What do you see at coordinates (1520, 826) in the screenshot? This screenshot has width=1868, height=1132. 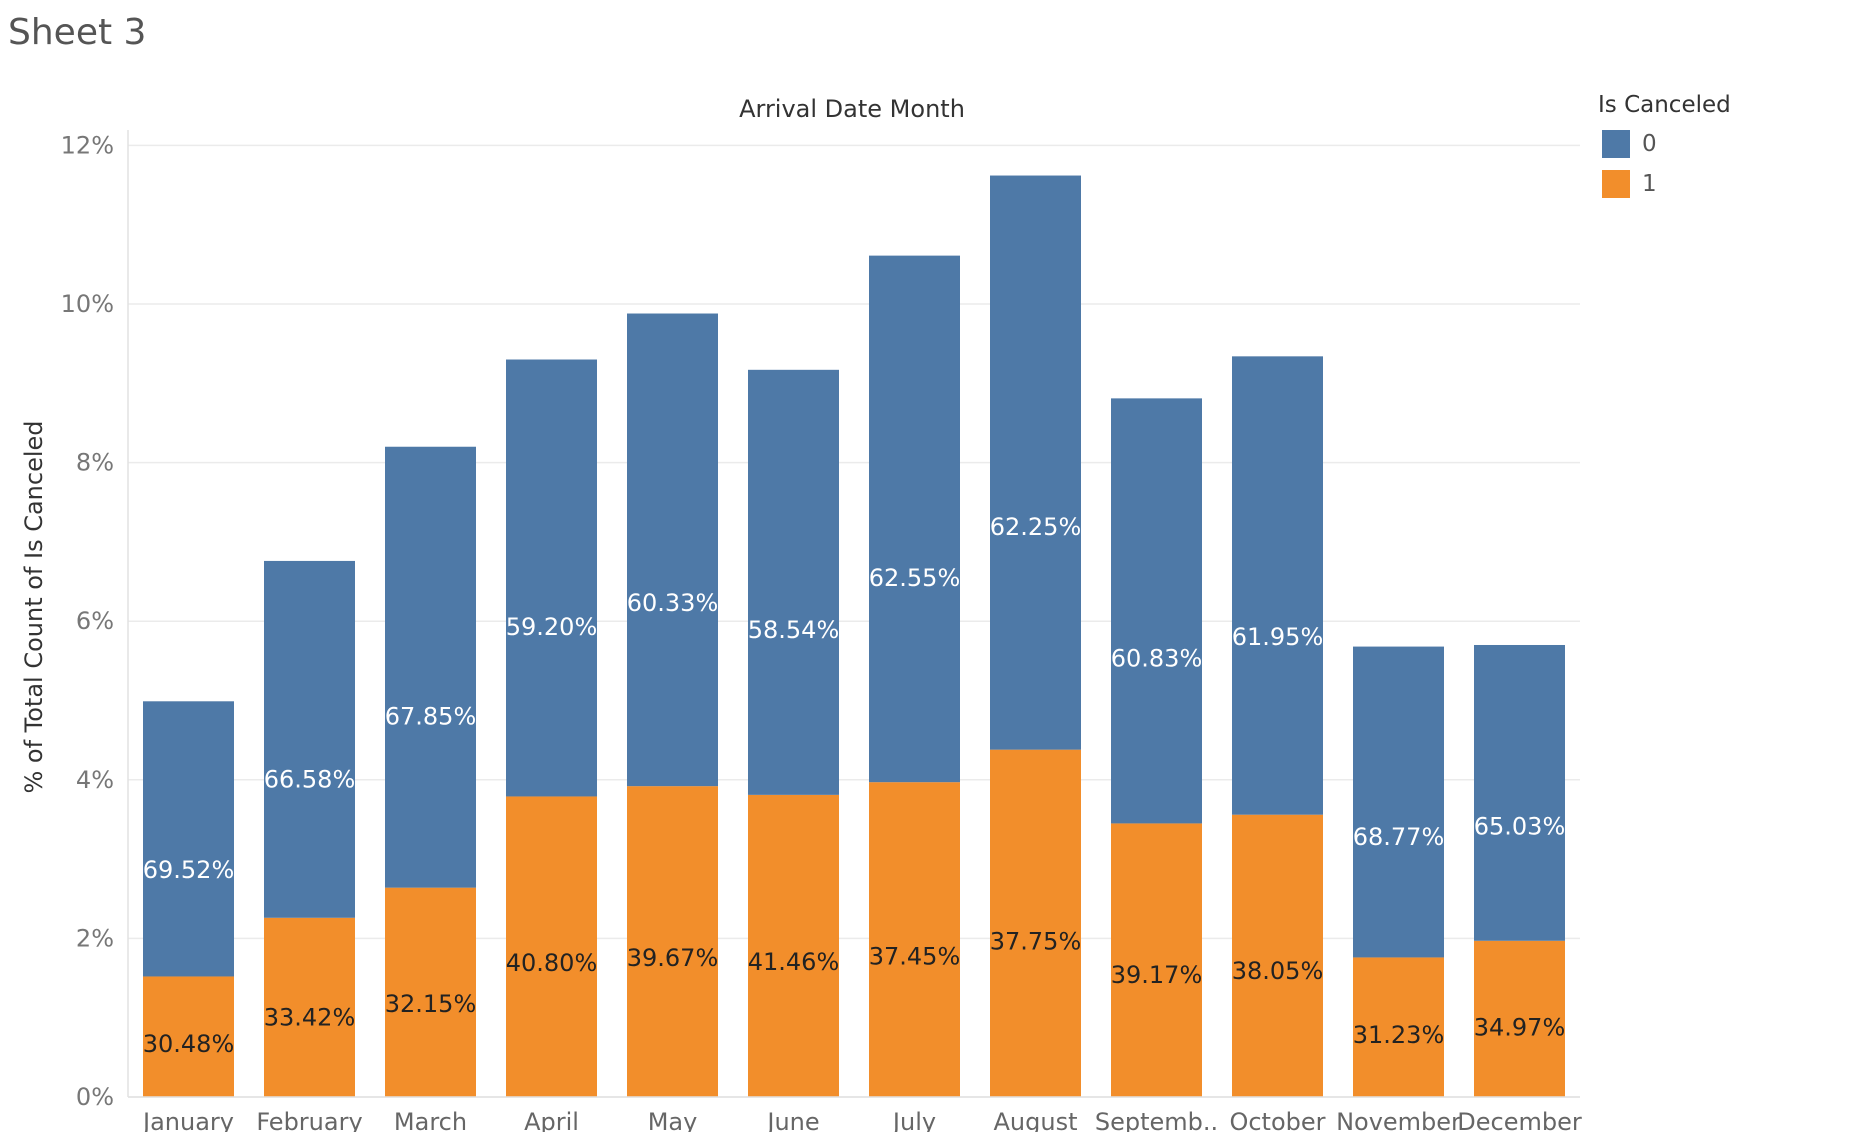 I see `bar-label-canceled-0: 65.03%` at bounding box center [1520, 826].